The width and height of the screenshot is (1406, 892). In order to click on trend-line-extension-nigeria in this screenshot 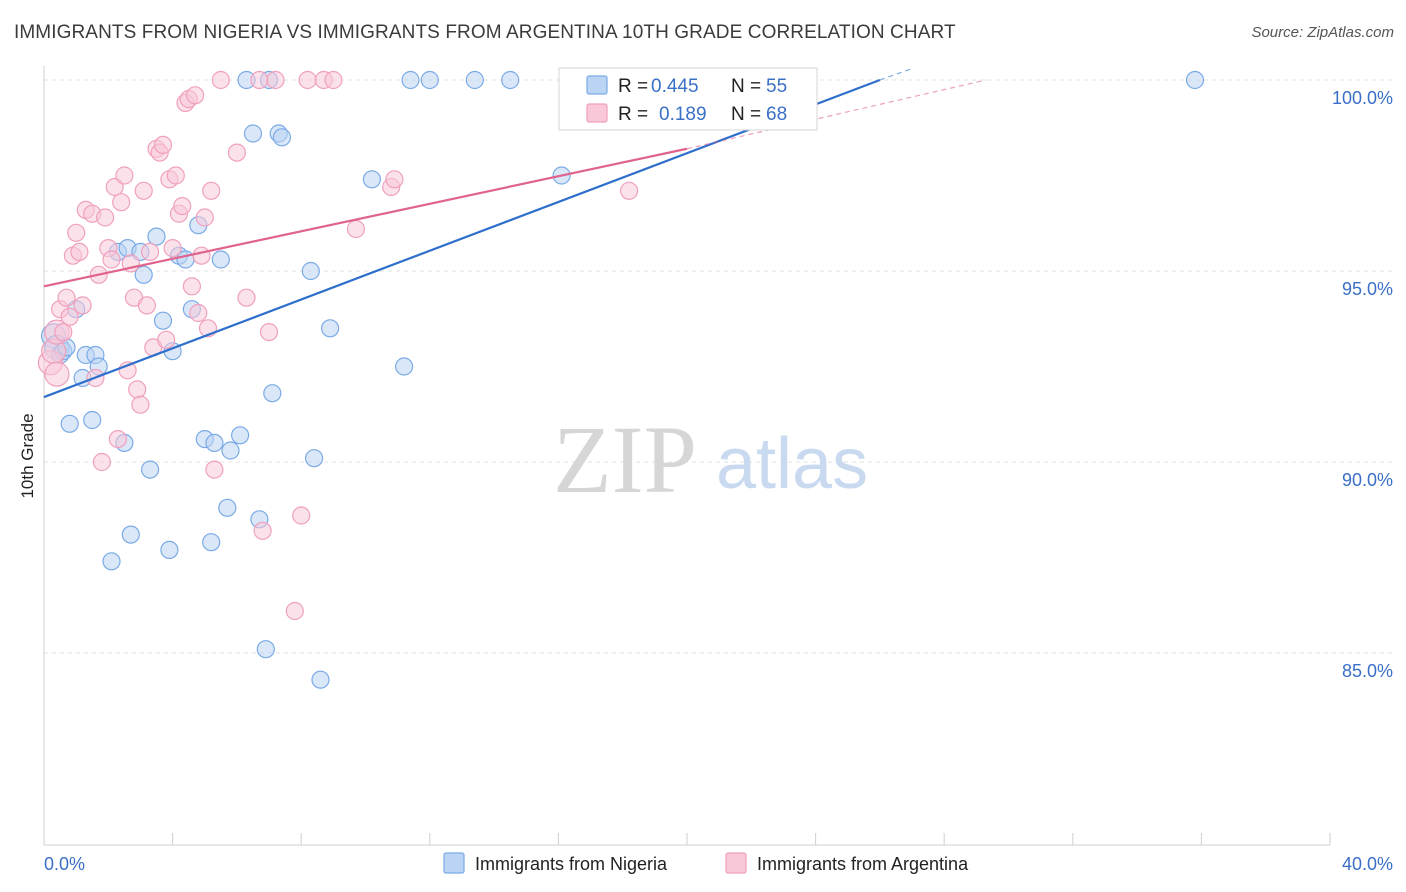, I will do `click(896, 74)`.